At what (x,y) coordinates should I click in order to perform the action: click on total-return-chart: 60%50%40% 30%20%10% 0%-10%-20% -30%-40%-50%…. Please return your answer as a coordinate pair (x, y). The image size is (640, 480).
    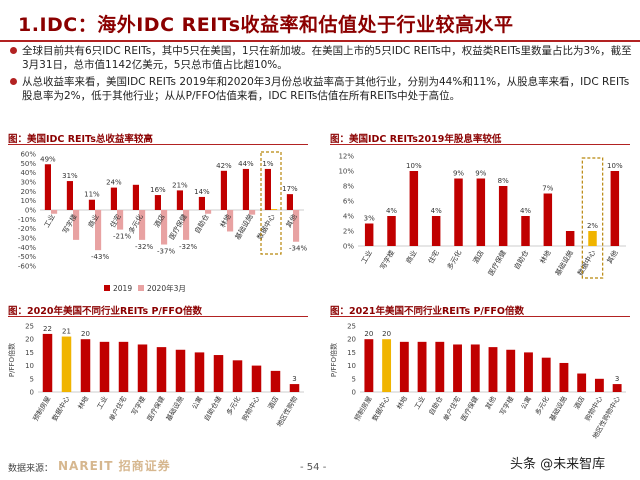
    Looking at the image, I should click on (163, 222).